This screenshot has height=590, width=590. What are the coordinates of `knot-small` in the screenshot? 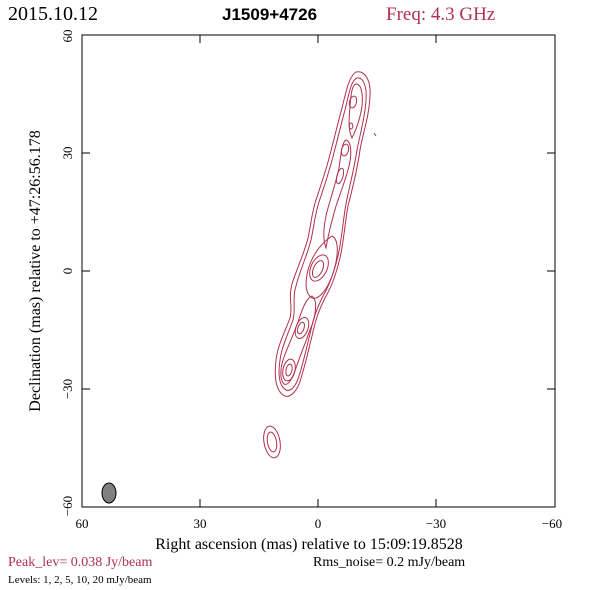 It's located at (351, 126).